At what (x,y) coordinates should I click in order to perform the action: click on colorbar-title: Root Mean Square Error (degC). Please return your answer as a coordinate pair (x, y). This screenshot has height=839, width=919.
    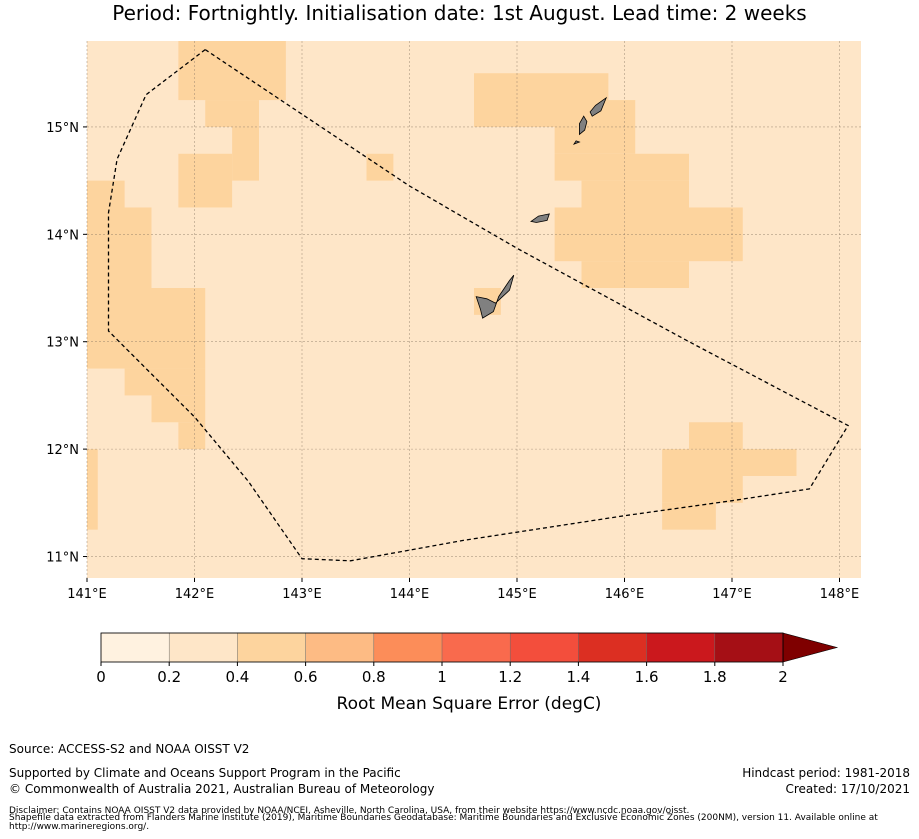
    Looking at the image, I should click on (469, 704).